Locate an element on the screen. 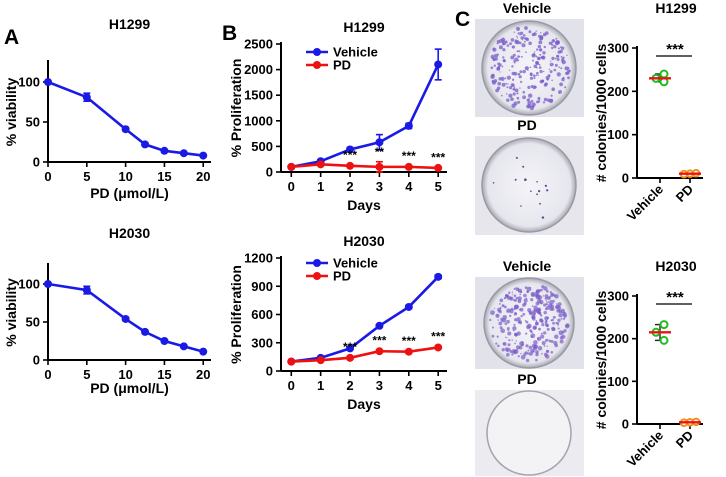  legend-label: Vehicle is located at coordinates (355, 52).